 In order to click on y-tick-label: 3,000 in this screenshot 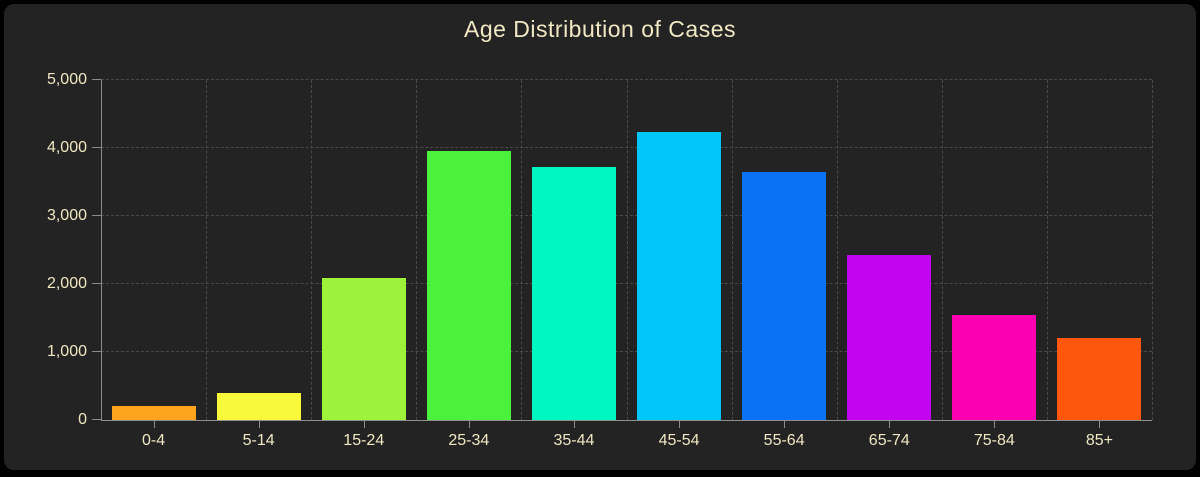, I will do `click(66, 215)`.